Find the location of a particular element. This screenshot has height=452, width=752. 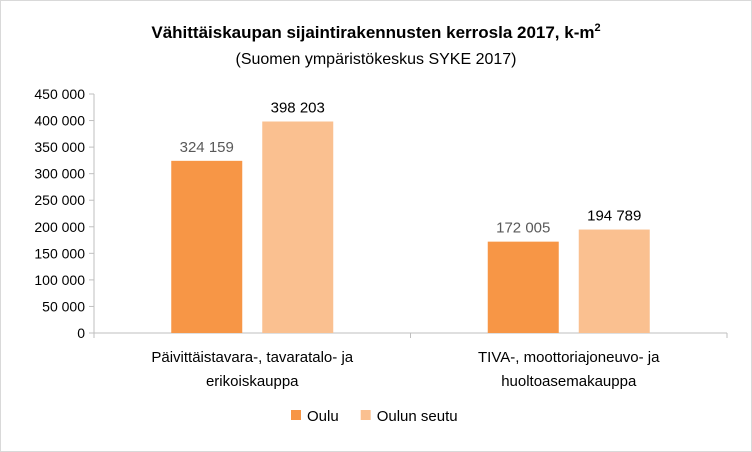

x-category-label: huoltoasemakauppa is located at coordinates (569, 381).